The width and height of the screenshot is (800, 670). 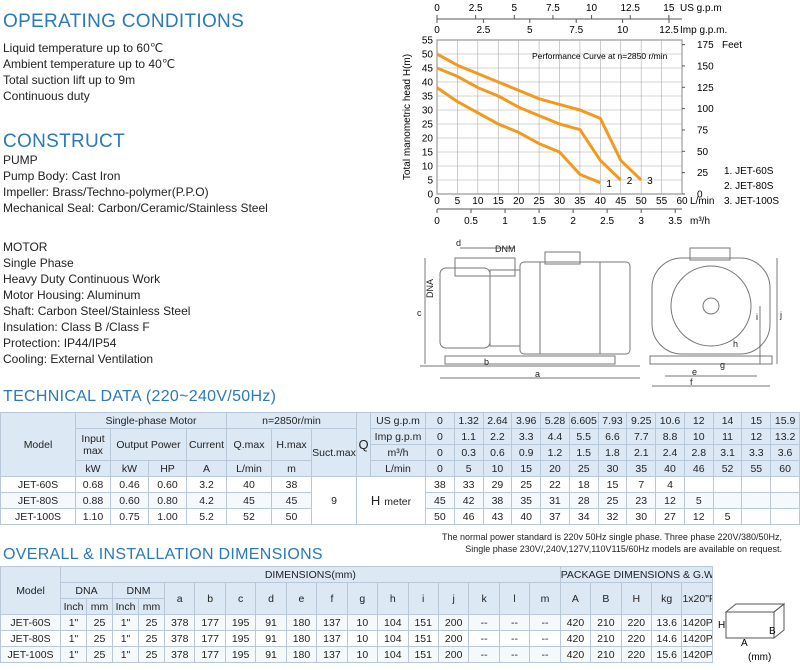 I want to click on x2-tick-label: 1, so click(x=505, y=221).